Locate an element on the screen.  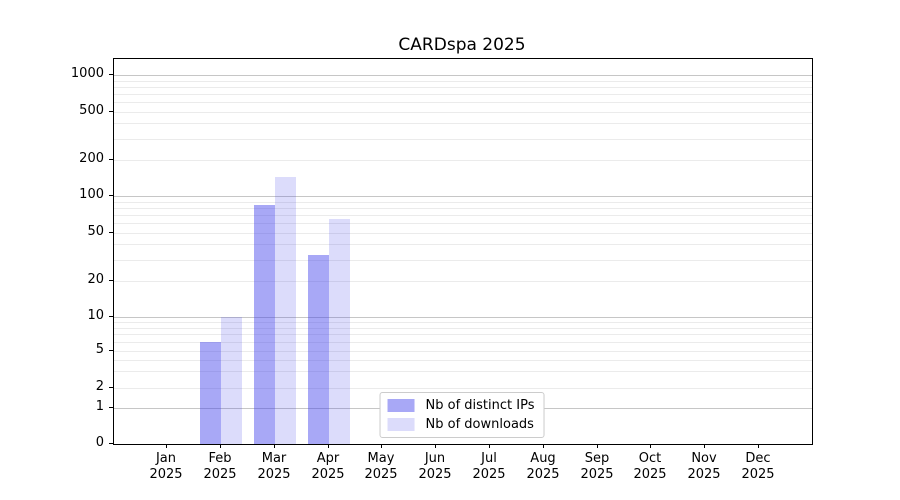
x-tick-label-jun: Jun 2025 is located at coordinates (435, 466).